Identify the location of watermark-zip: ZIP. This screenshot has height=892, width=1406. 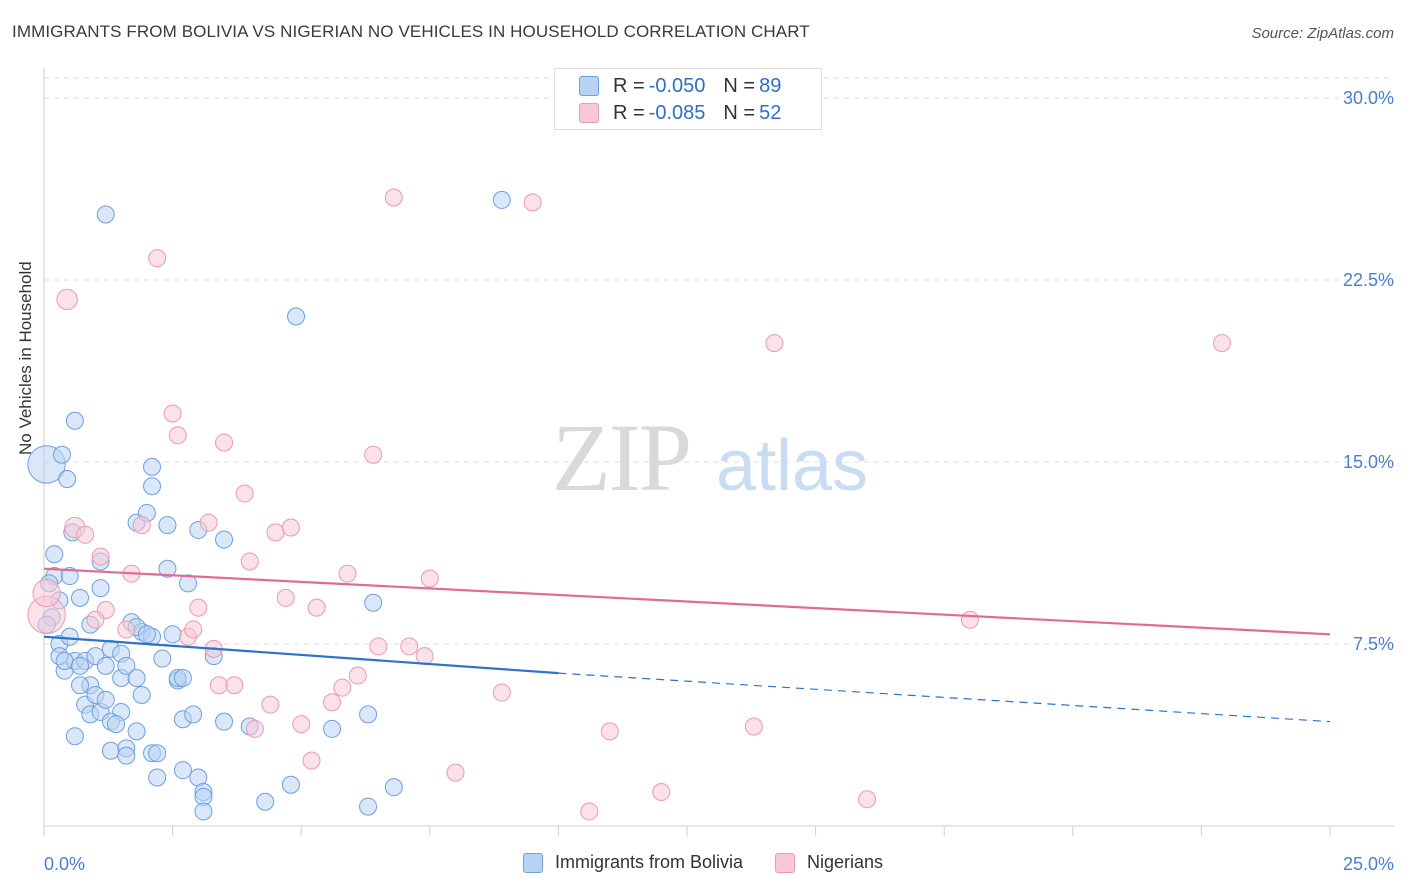
(621, 457).